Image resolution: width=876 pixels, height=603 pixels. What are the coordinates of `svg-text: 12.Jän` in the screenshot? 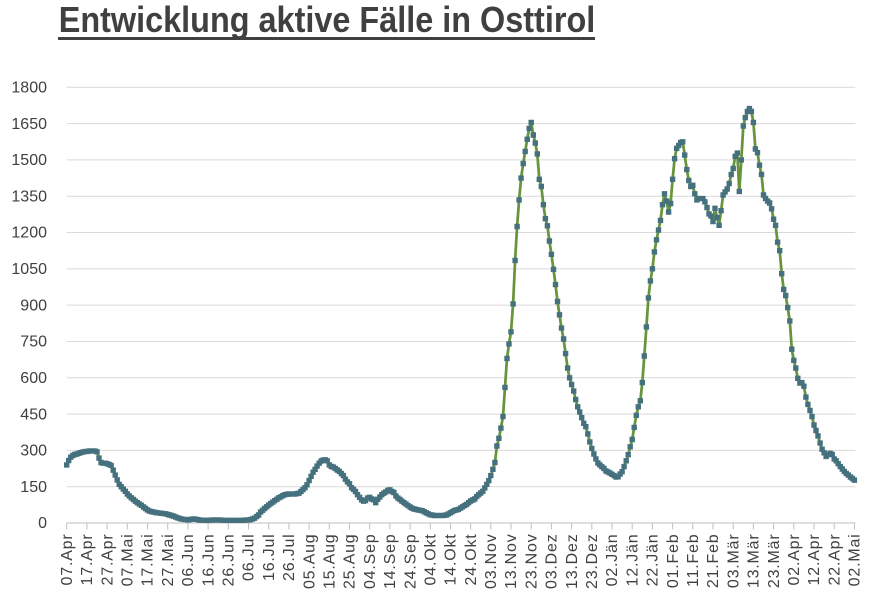 It's located at (632, 560).